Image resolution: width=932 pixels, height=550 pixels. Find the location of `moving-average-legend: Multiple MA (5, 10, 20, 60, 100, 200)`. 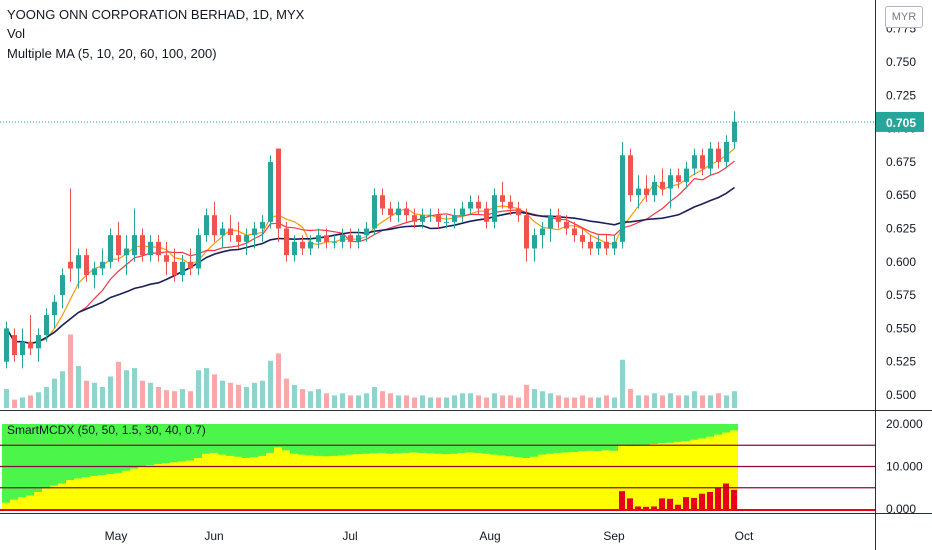

moving-average-legend: Multiple MA (5, 10, 20, 60, 100, 200) is located at coordinates (112, 53).